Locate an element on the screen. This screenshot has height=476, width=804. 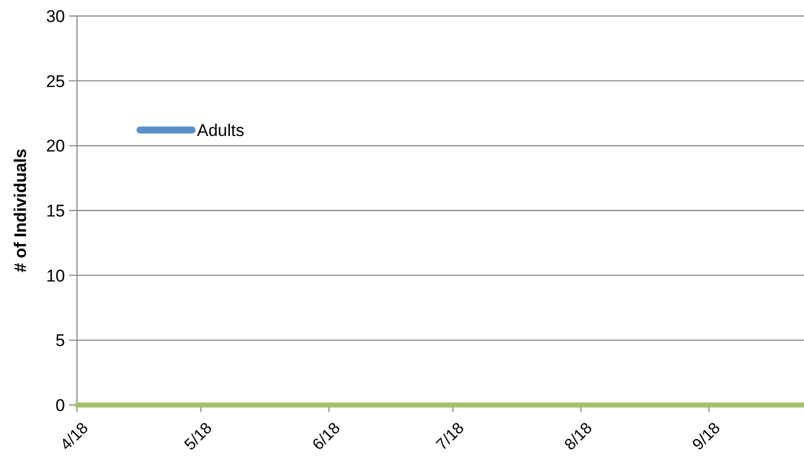
y-tick-label: 20 is located at coordinates (55, 146).